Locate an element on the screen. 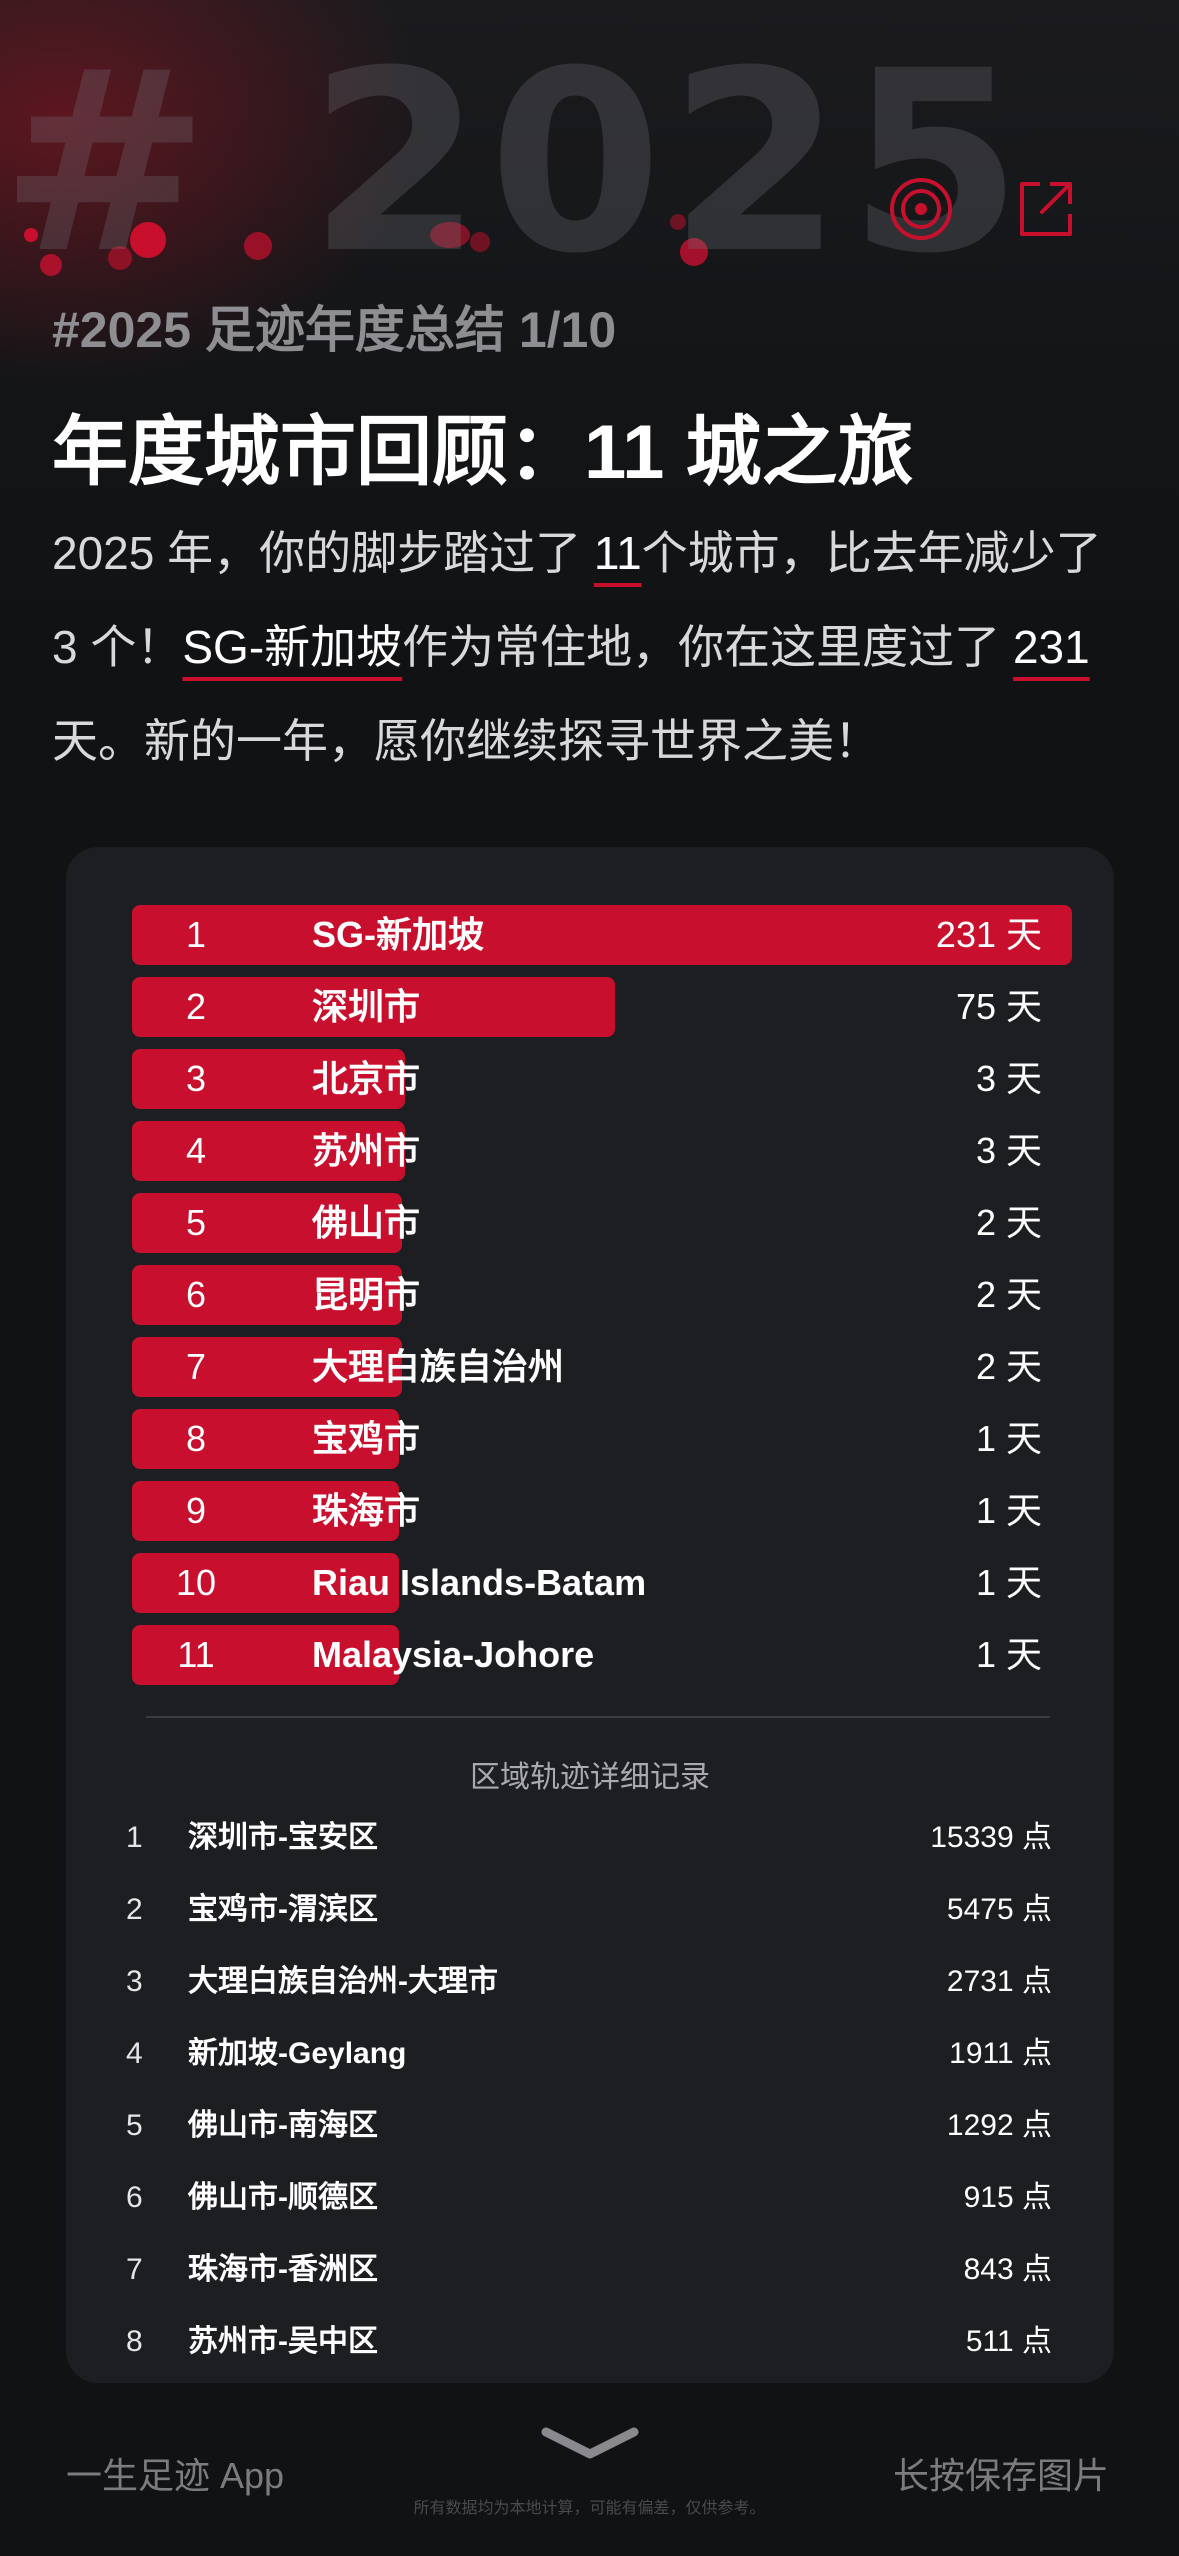 The height and width of the screenshot is (2556, 1179). share-button is located at coordinates (1045, 209).